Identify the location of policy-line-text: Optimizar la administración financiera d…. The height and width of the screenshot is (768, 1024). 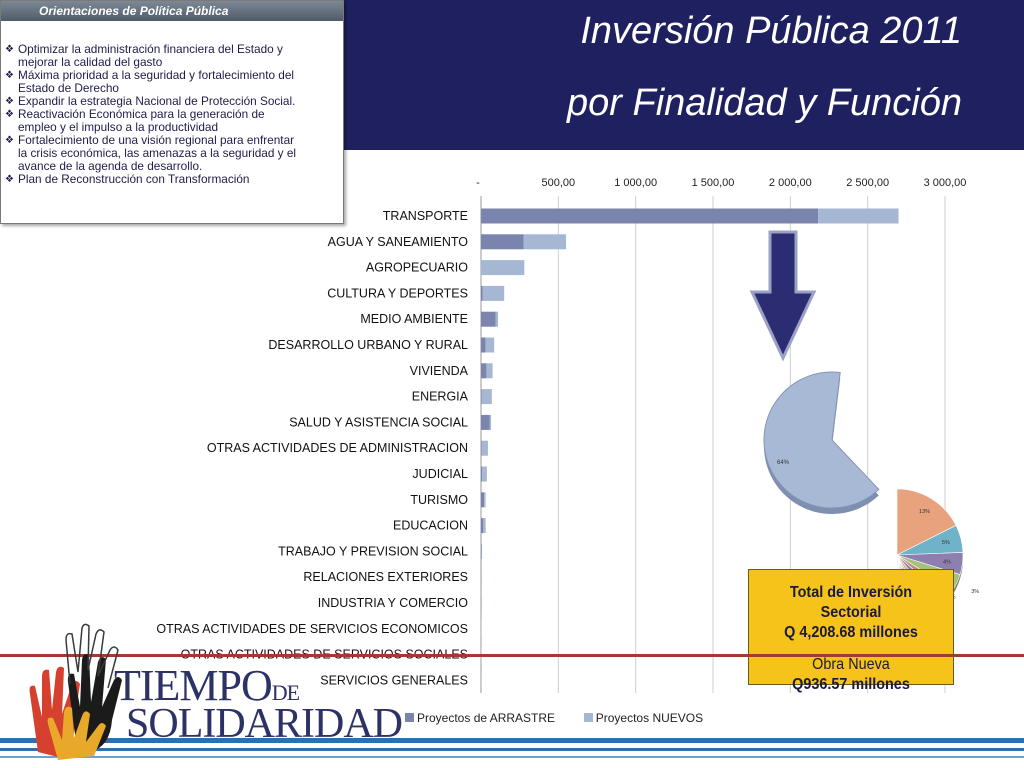
(150, 49).